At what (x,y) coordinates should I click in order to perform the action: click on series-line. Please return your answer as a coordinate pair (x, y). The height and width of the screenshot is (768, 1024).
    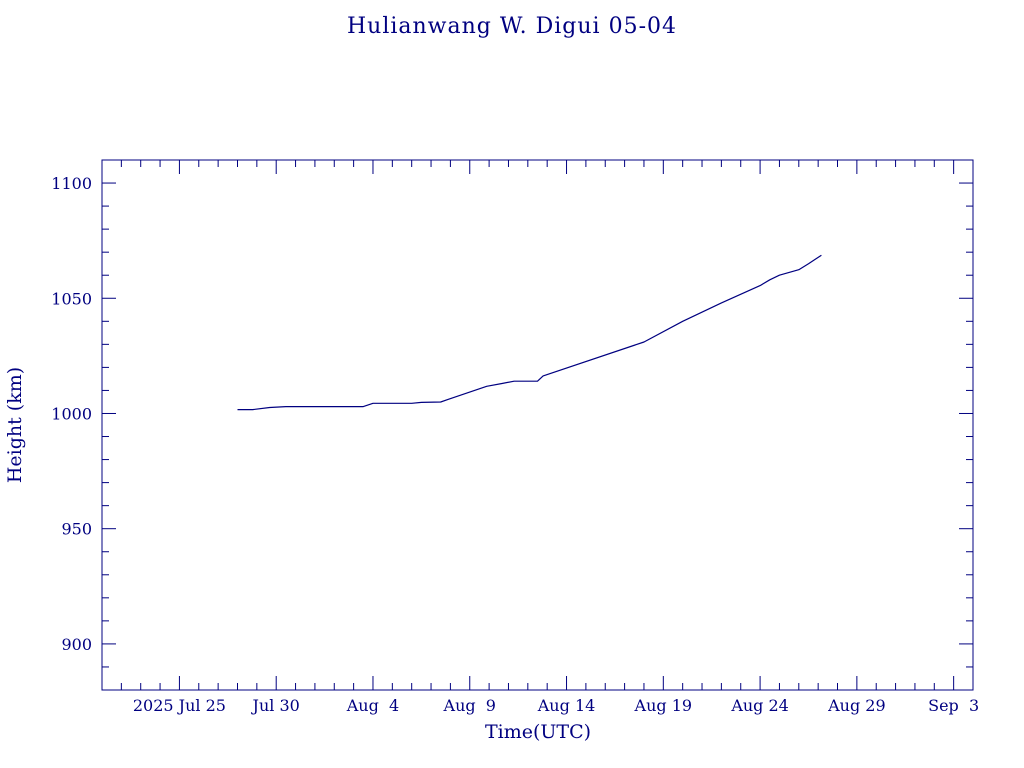
    Looking at the image, I should click on (529, 332).